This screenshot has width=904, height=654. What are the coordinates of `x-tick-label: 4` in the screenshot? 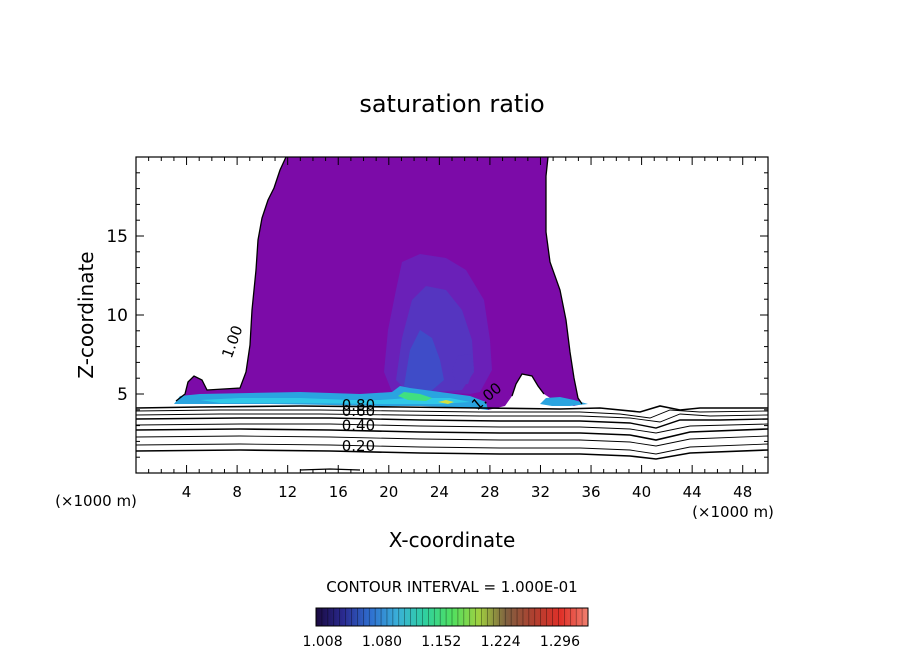 It's located at (187, 492).